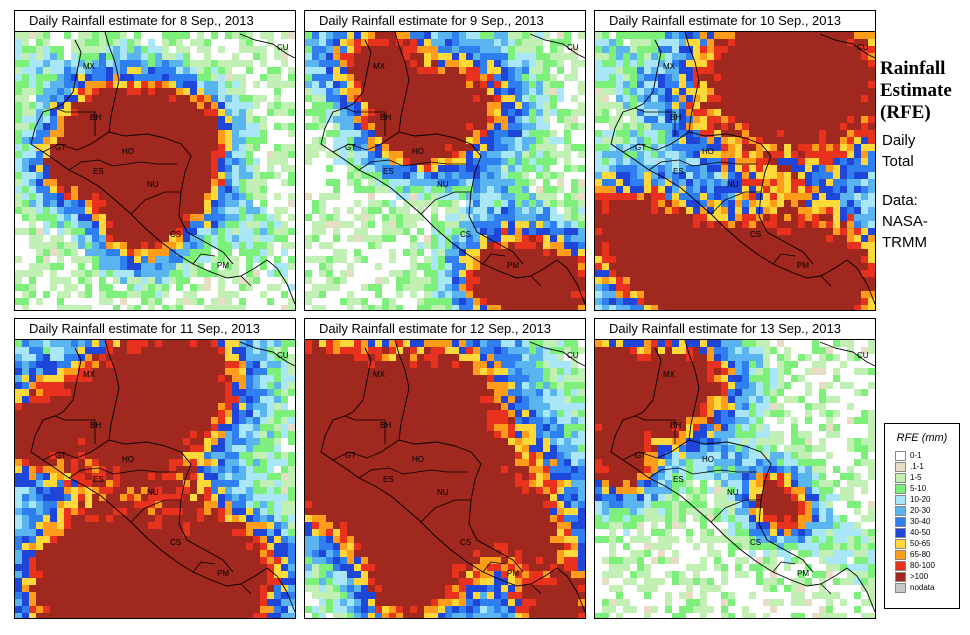  What do you see at coordinates (920, 532) in the screenshot?
I see `legend-label: 40-50` at bounding box center [920, 532].